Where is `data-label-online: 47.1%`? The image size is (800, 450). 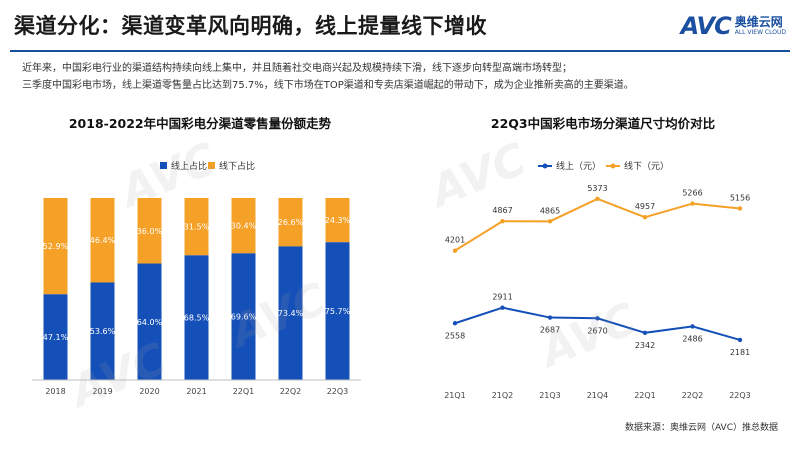 data-label-online: 47.1% is located at coordinates (56, 337).